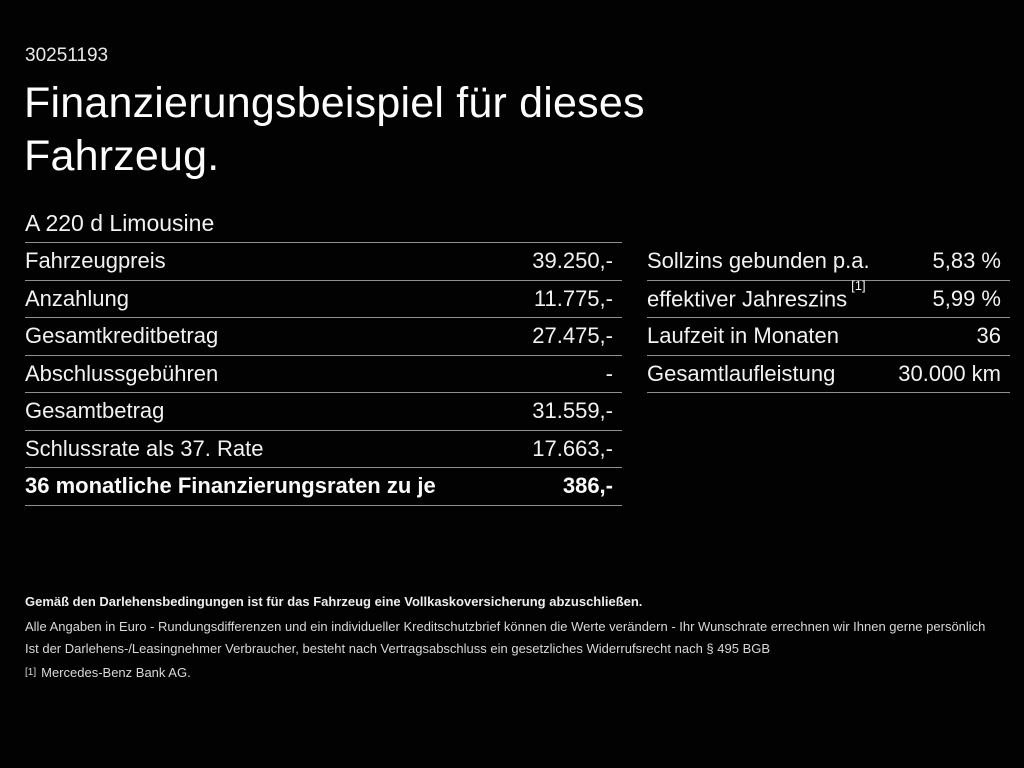 The height and width of the screenshot is (768, 1024). I want to click on row-value: 17.663,-, so click(572, 448).